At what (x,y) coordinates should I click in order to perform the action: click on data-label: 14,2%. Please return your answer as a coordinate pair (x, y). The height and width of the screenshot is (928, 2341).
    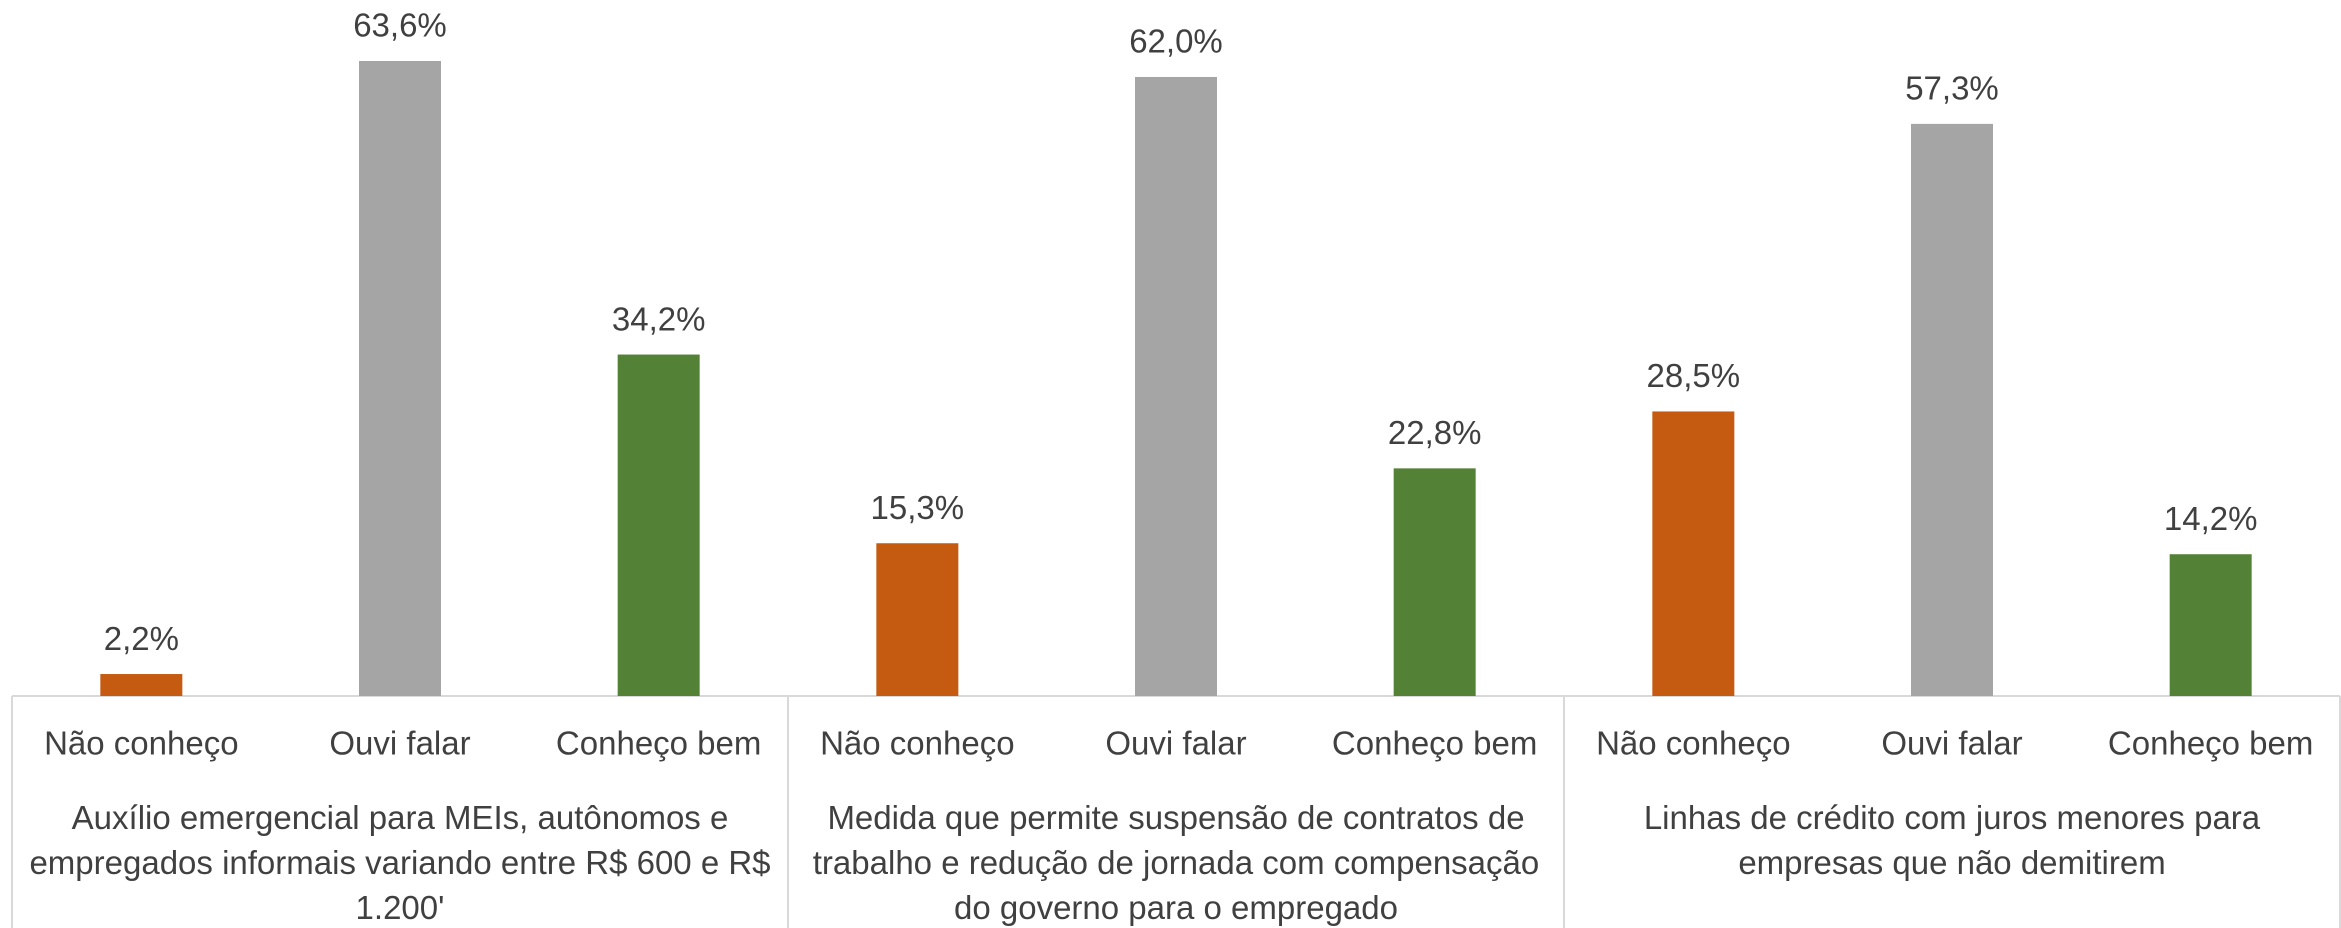
    Looking at the image, I should click on (2211, 518).